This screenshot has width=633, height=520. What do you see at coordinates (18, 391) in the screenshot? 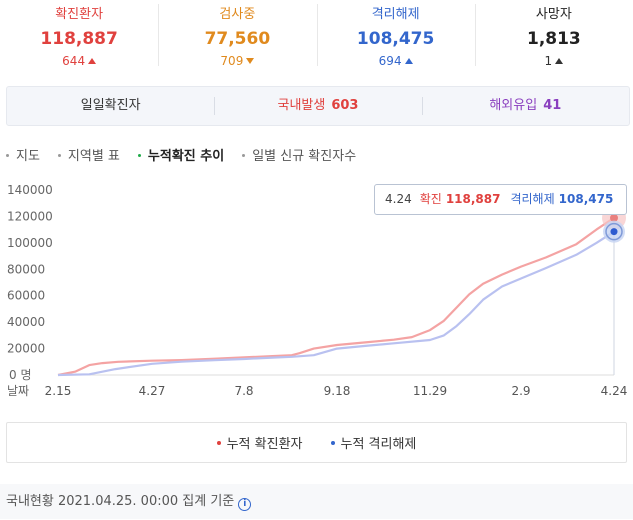
I see `x-axis-title: 날짜` at bounding box center [18, 391].